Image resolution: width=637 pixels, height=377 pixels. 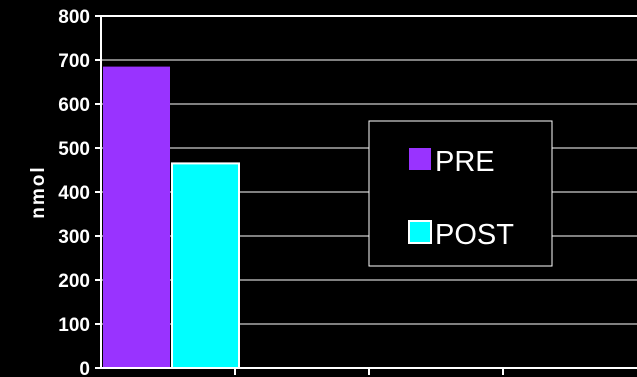 What do you see at coordinates (474, 235) in the screenshot?
I see `legend-label-post: POST` at bounding box center [474, 235].